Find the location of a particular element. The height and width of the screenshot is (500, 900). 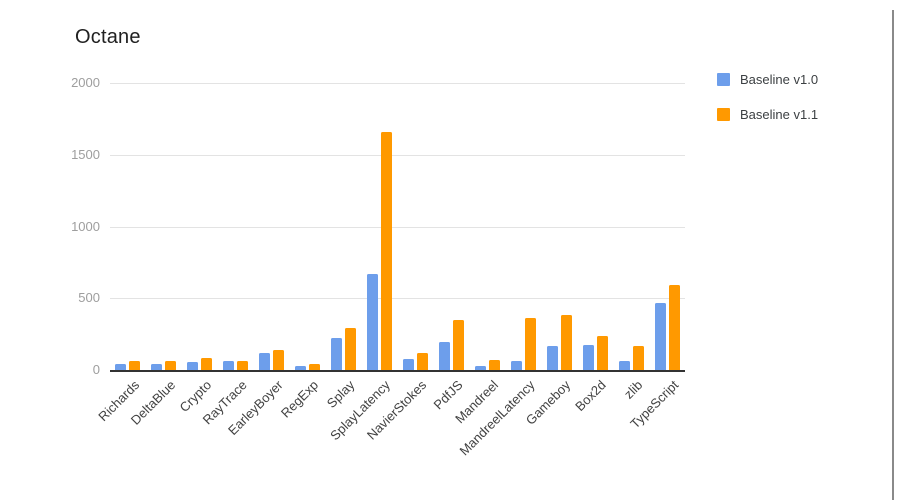

gridline-2000 is located at coordinates (397, 83).